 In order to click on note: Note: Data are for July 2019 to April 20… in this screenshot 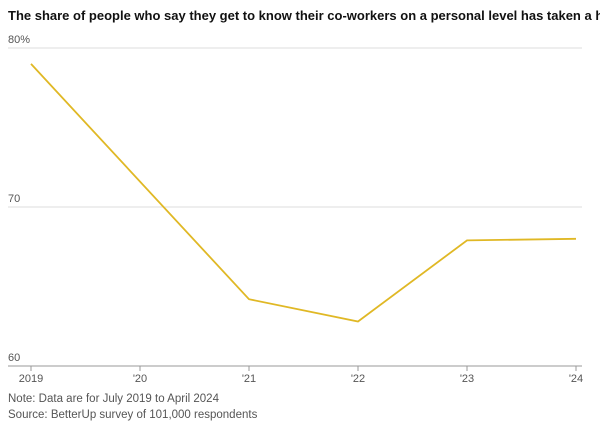, I will do `click(114, 399)`.